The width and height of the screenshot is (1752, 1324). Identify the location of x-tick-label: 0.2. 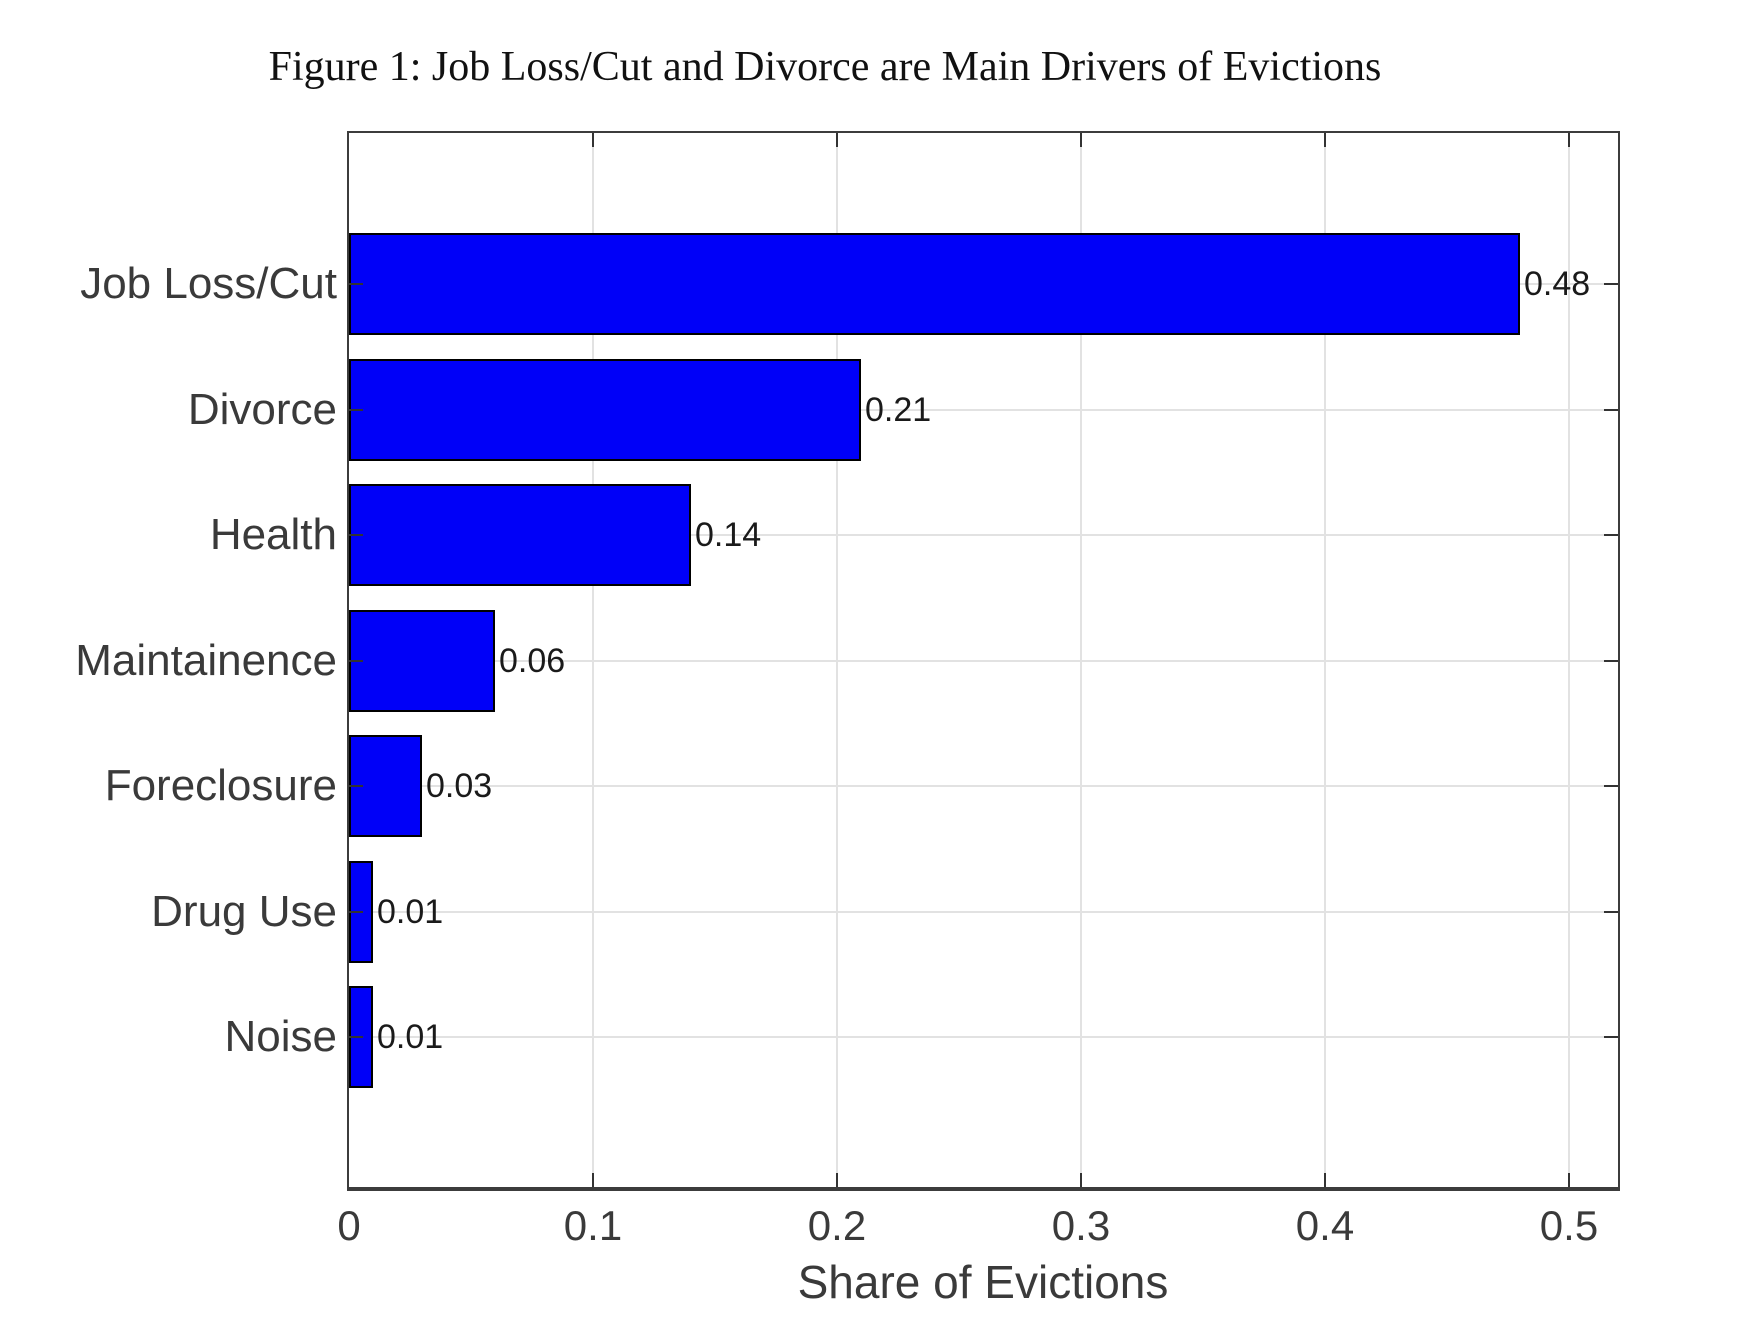
(837, 1225).